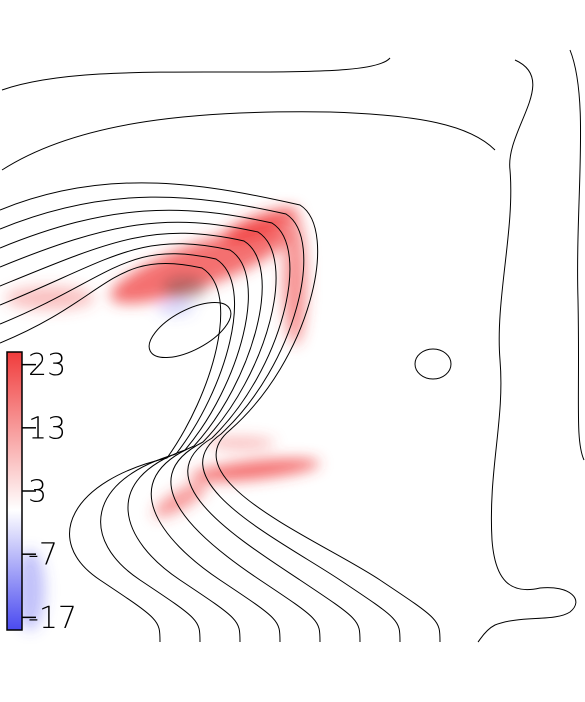 The image size is (585, 702). I want to click on colorbar-tick-label: -17, so click(52, 618).